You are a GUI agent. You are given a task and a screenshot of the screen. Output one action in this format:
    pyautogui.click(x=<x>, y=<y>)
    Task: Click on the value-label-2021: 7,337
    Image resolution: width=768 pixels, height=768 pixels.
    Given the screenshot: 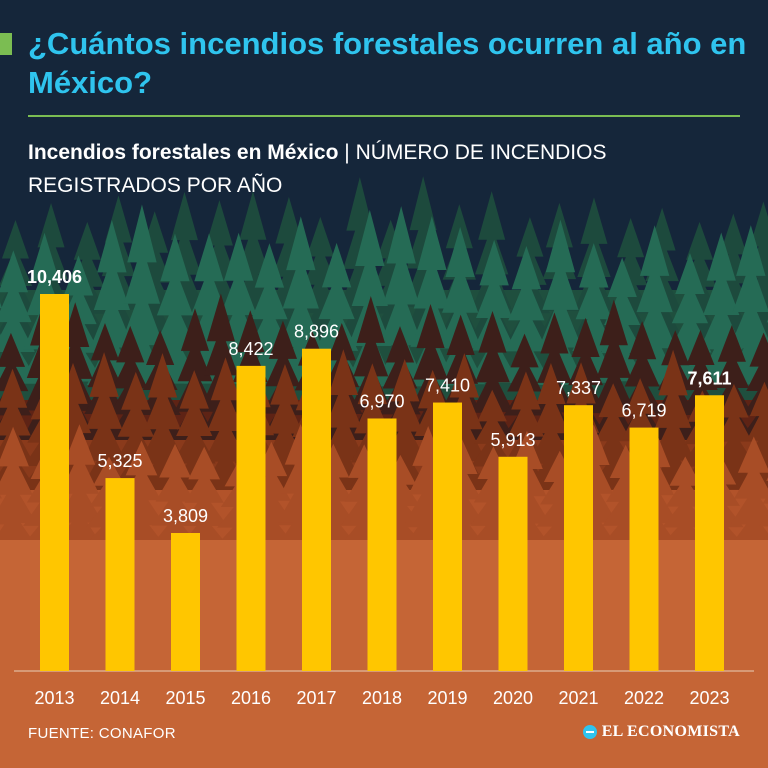 What is the action you would take?
    pyautogui.click(x=578, y=388)
    